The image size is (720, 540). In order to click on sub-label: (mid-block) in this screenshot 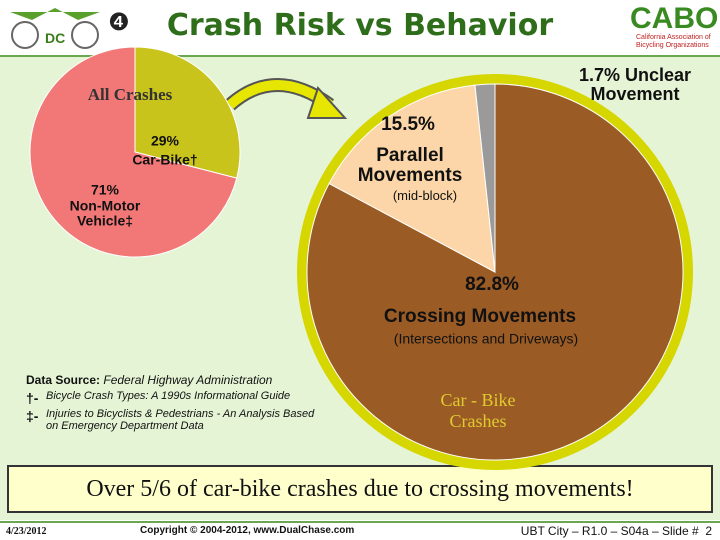, I will do `click(425, 196)`.